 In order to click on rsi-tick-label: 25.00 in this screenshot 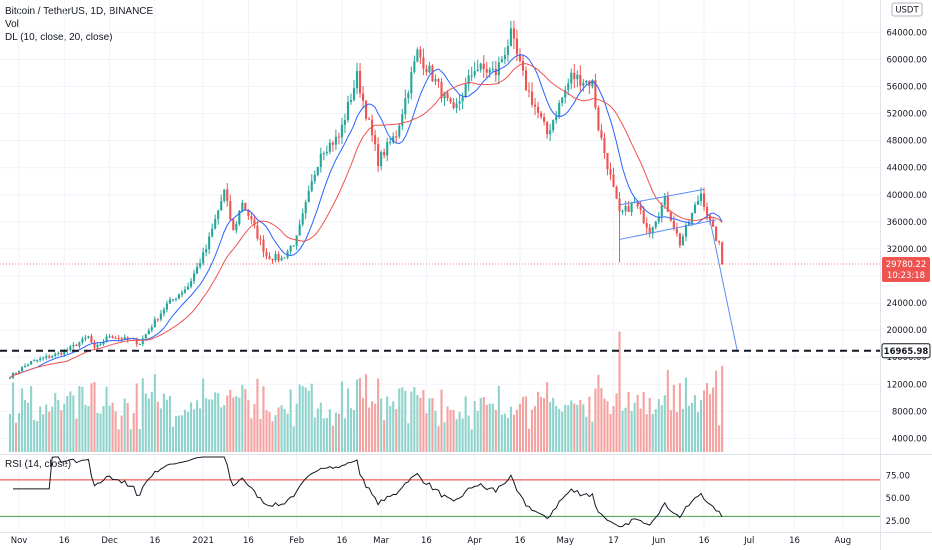, I will do `click(898, 522)`.